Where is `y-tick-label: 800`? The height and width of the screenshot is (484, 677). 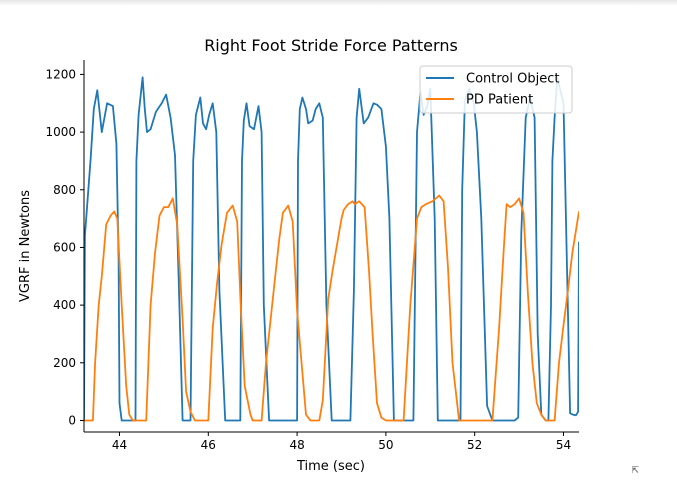 y-tick-label: 800 is located at coordinates (64, 190).